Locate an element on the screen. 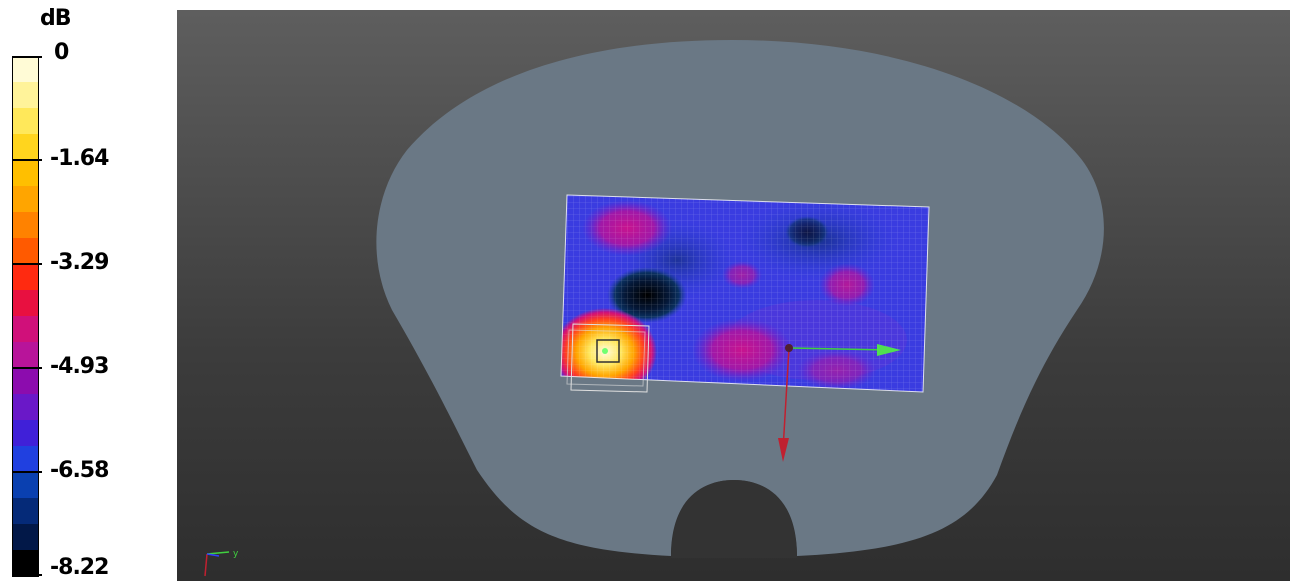 The height and width of the screenshot is (581, 1290). sar-measurement-plane is located at coordinates (745, 293).